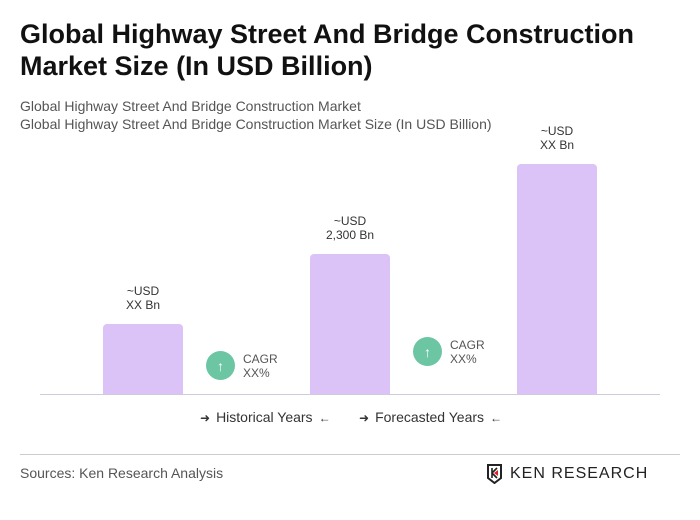  I want to click on cagr-1: ↑ CAGR XX%, so click(242, 365).